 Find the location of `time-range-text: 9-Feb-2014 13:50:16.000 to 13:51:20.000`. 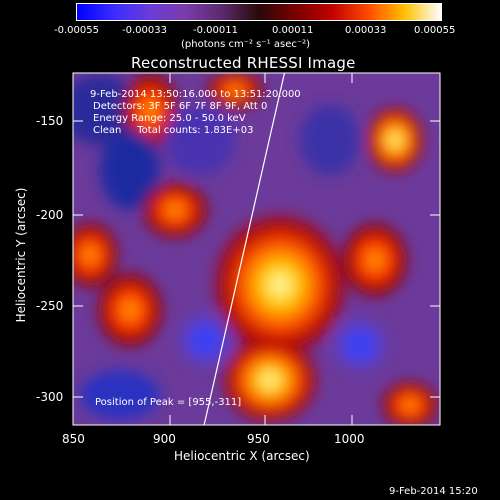

time-range-text: 9-Feb-2014 13:50:16.000 to 13:51:20.000 is located at coordinates (195, 94).